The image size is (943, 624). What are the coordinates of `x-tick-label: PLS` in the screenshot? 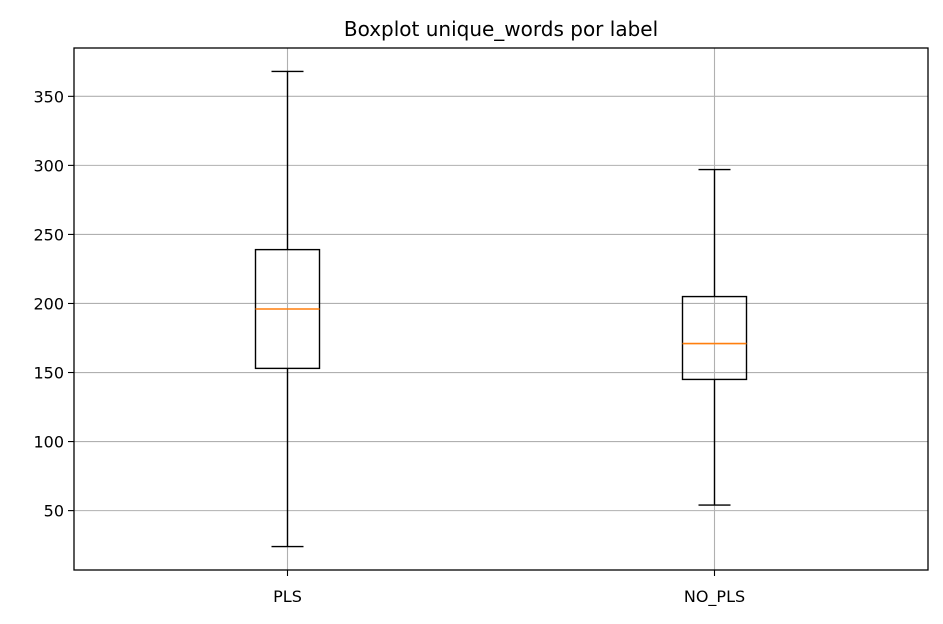 It's located at (287, 596).